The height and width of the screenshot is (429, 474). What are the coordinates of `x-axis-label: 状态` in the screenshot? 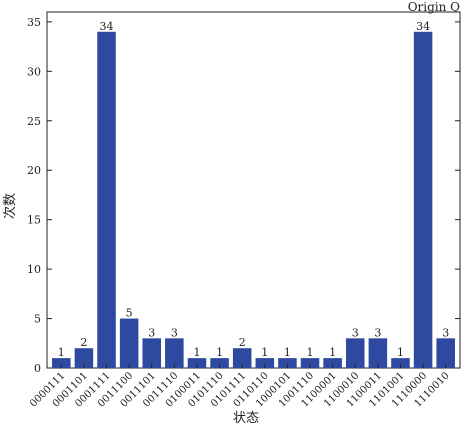 It's located at (246, 418).